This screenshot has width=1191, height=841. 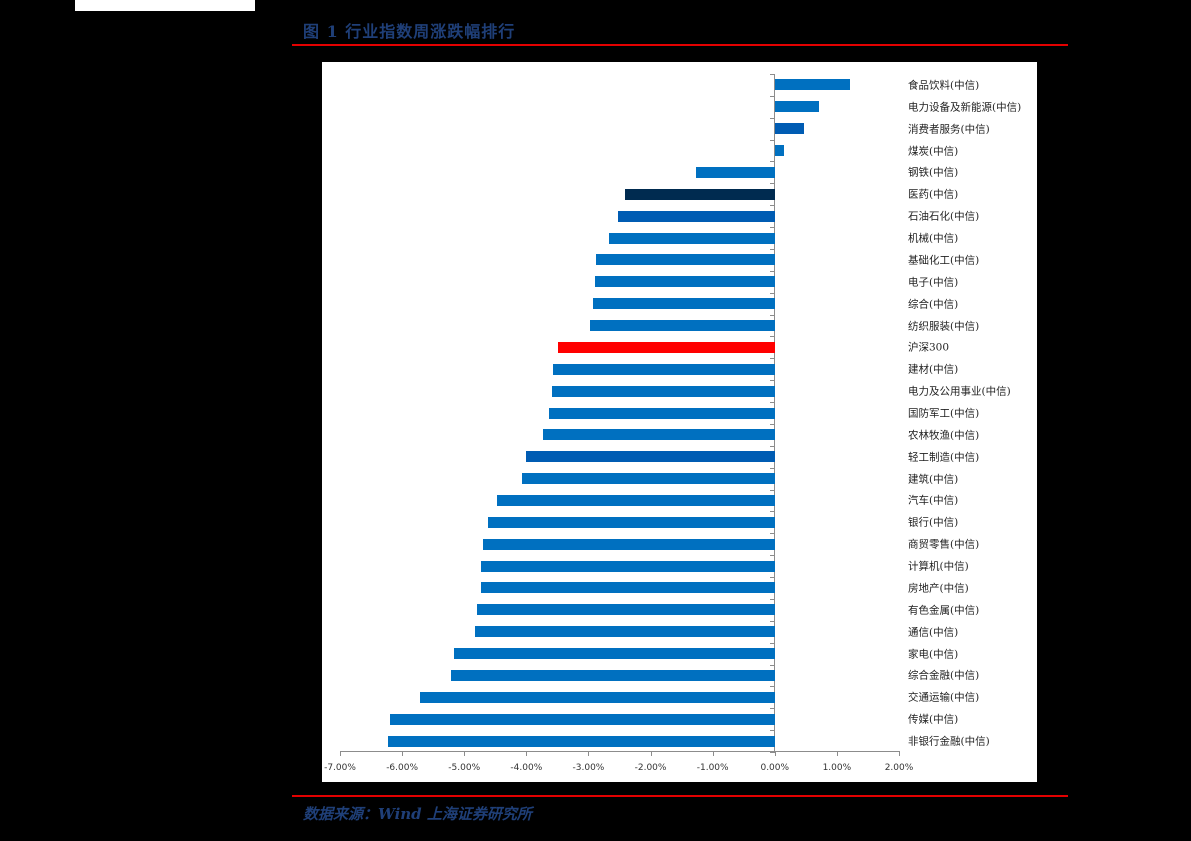 What do you see at coordinates (933, 719) in the screenshot?
I see `category-label: 传媒(中信)` at bounding box center [933, 719].